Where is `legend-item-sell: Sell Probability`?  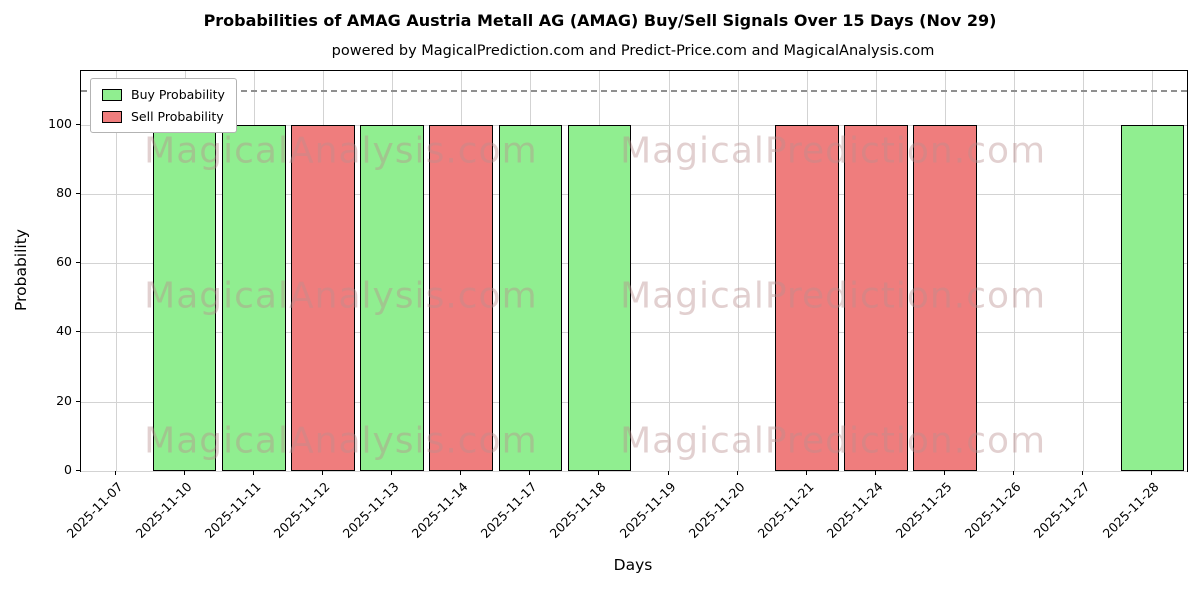 legend-item-sell: Sell Probability is located at coordinates (163, 116).